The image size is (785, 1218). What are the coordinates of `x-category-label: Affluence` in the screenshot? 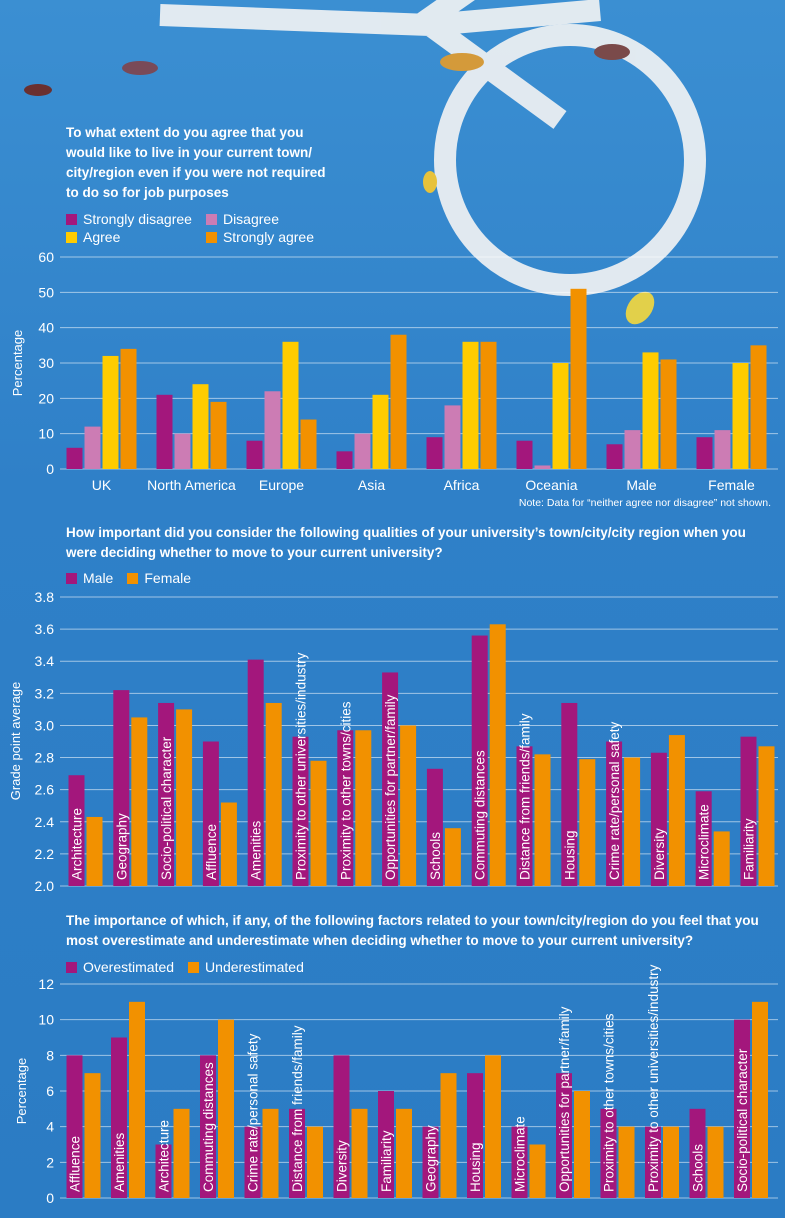 It's located at (211, 852).